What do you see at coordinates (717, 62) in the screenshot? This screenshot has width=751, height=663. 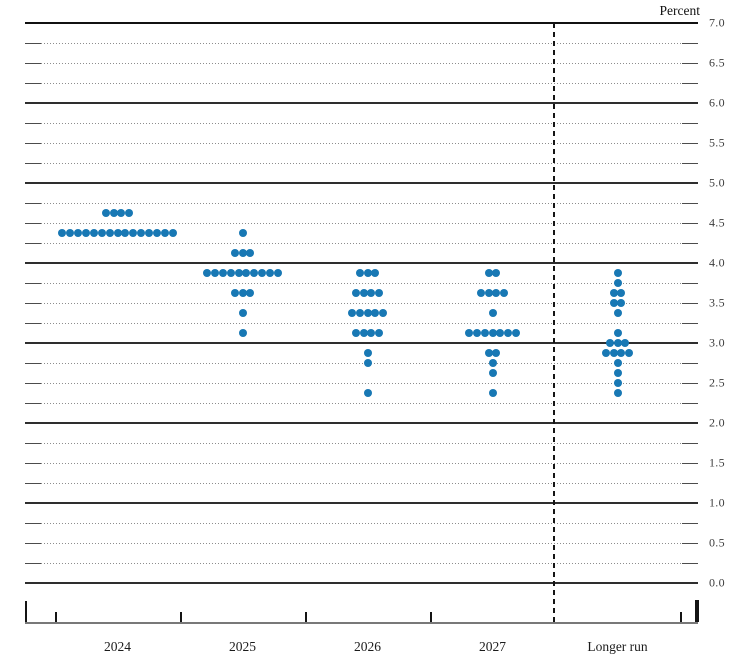 I see `y-tick-label-6.5: 6.5` at bounding box center [717, 62].